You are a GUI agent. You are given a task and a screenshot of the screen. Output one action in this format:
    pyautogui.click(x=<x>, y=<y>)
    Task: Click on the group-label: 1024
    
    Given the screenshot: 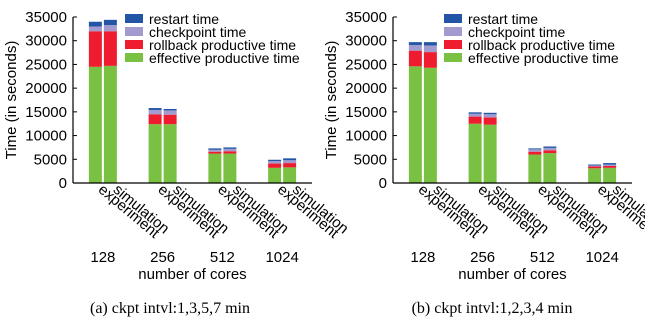 What is the action you would take?
    pyautogui.click(x=601, y=257)
    